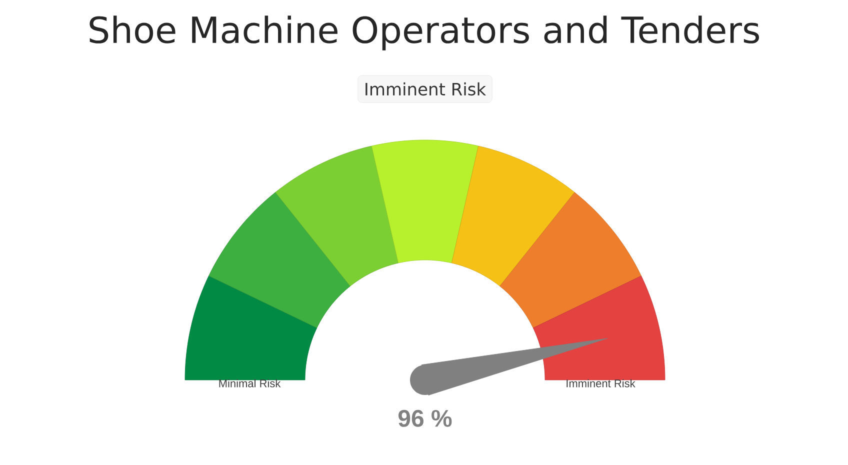 This screenshot has width=848, height=465. Describe the element at coordinates (601, 383) in the screenshot. I see `slice-label: Imminent Risk` at that location.